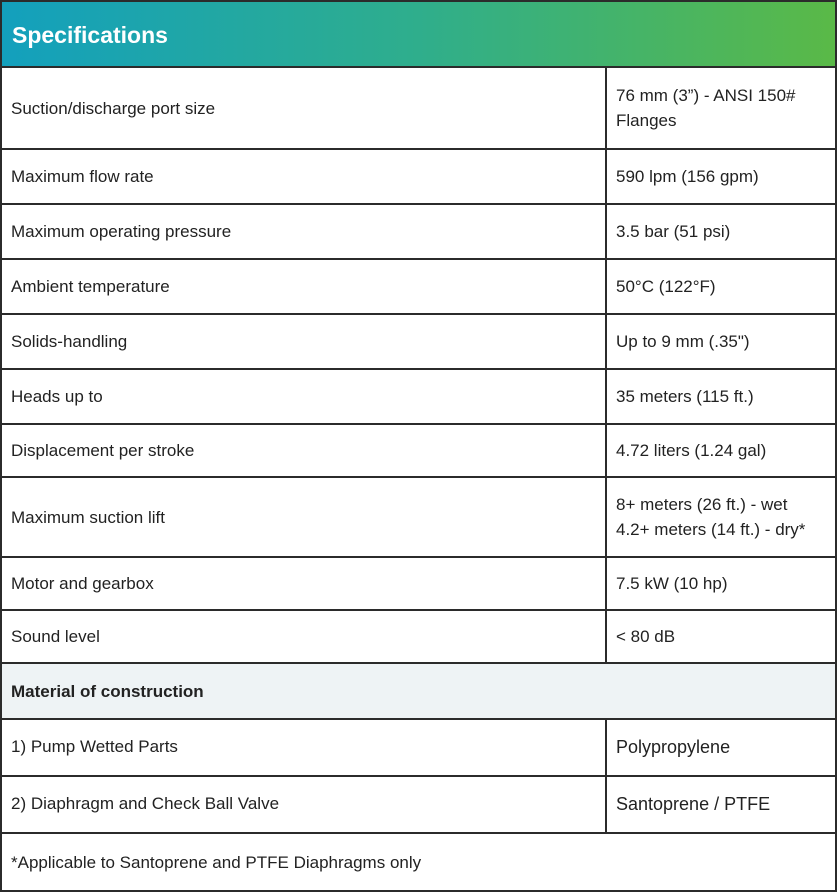 The height and width of the screenshot is (894, 837). I want to click on spec-label: Heads up to, so click(57, 396).